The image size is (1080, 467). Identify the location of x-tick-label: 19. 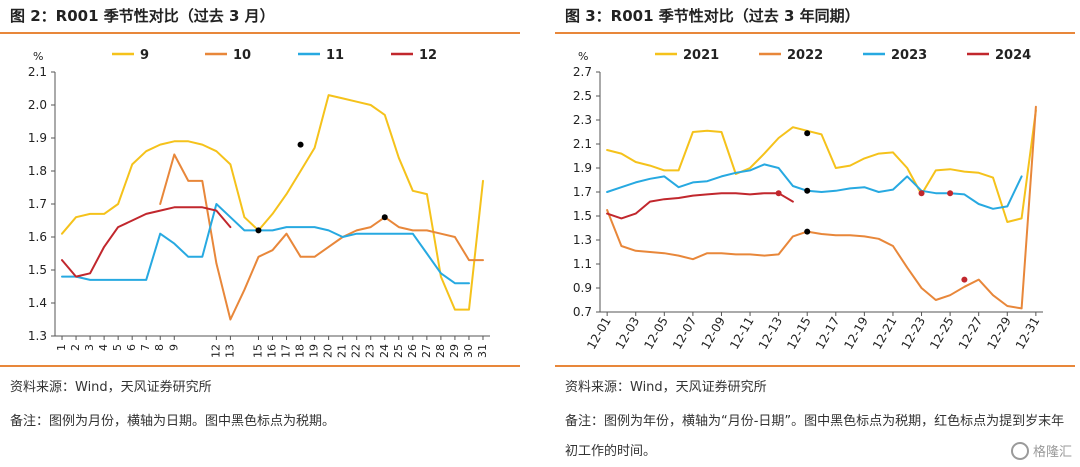
(314, 351).